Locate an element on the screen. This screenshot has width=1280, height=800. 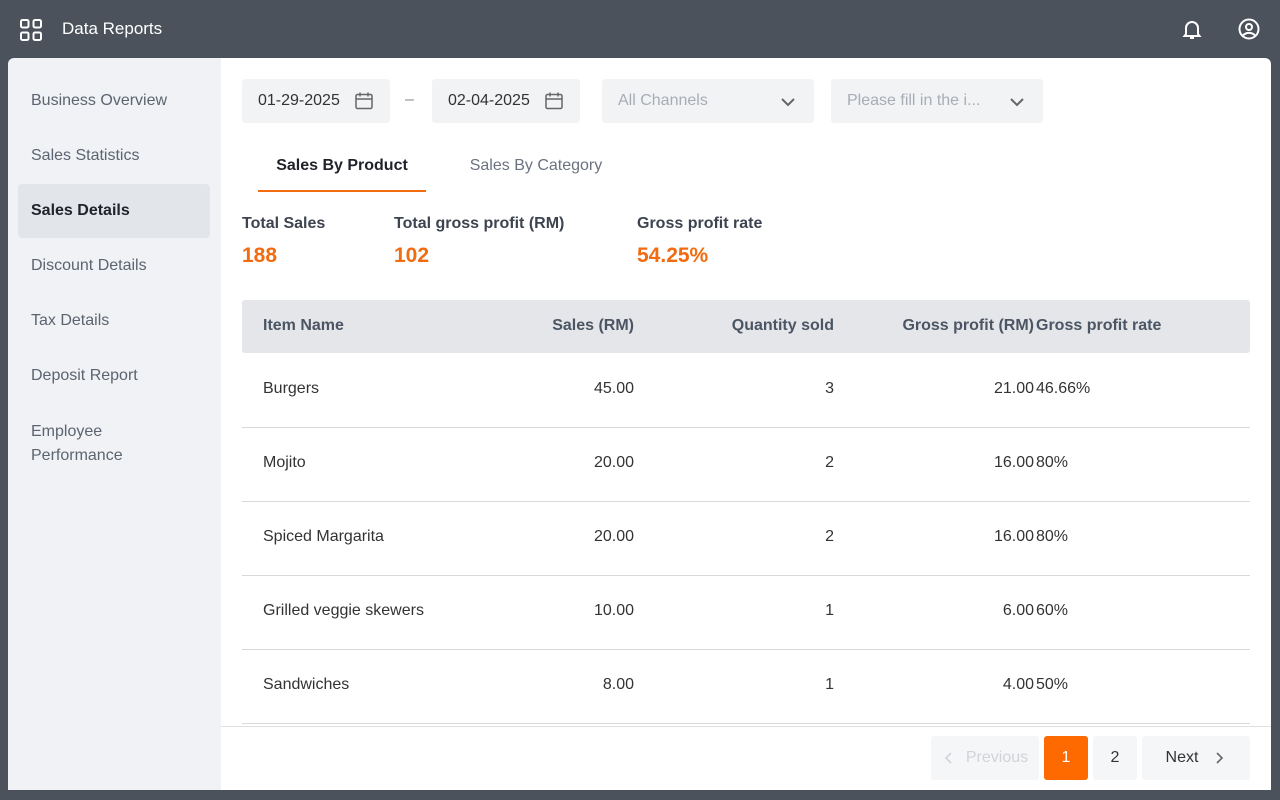
summary-label: Total Sales is located at coordinates (284, 223).